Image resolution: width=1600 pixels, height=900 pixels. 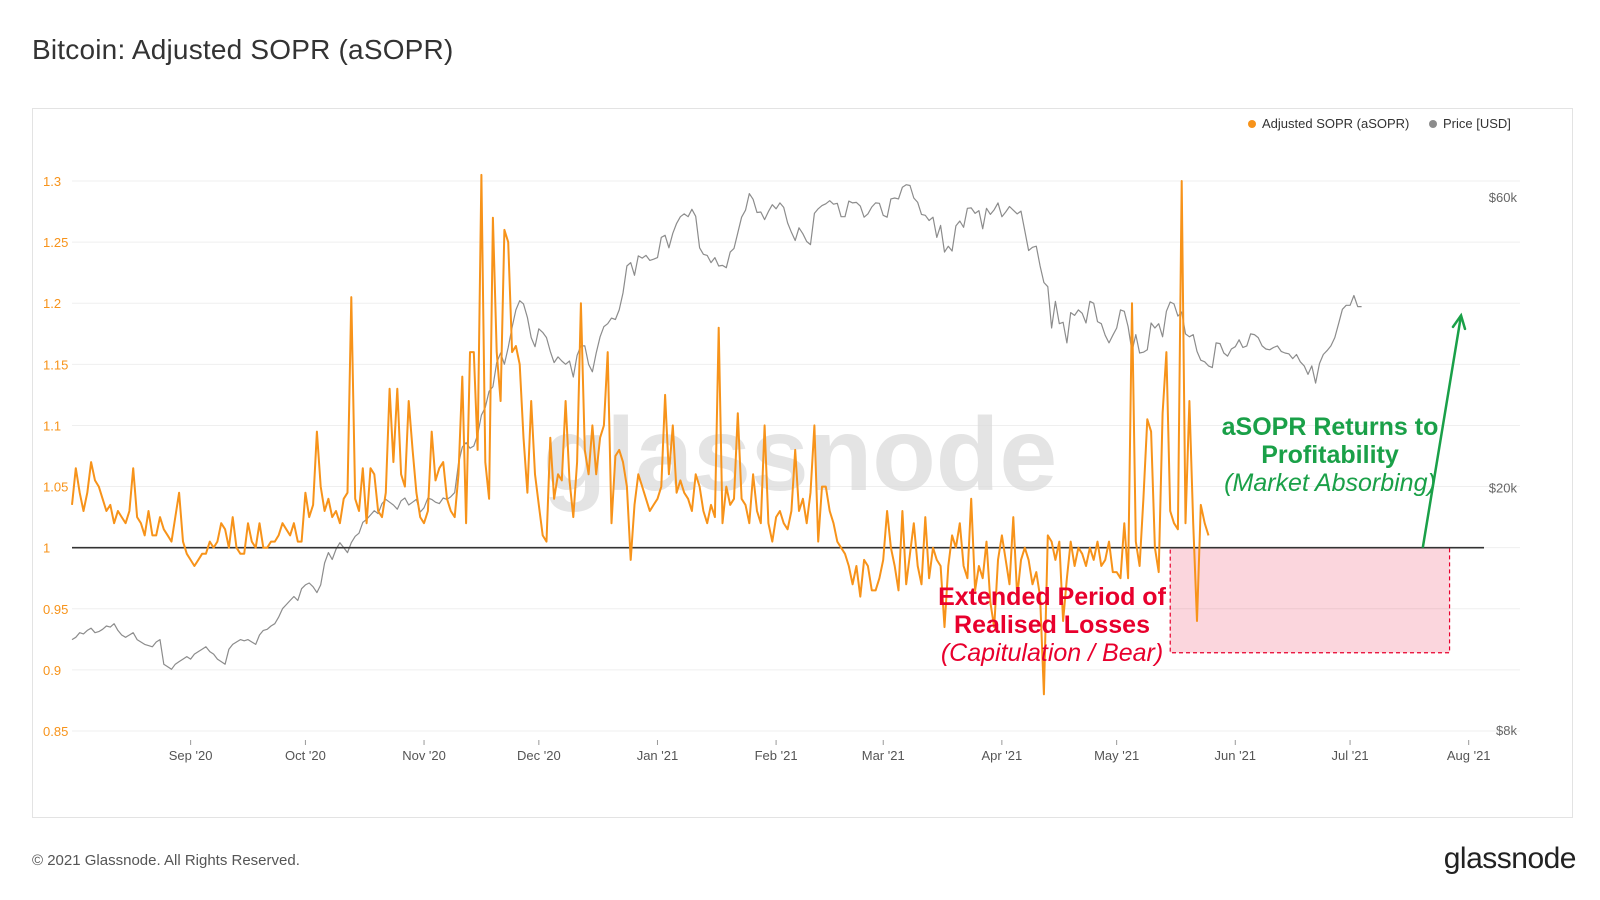 I want to click on x-tick-label: Oct '20, so click(x=305, y=755).